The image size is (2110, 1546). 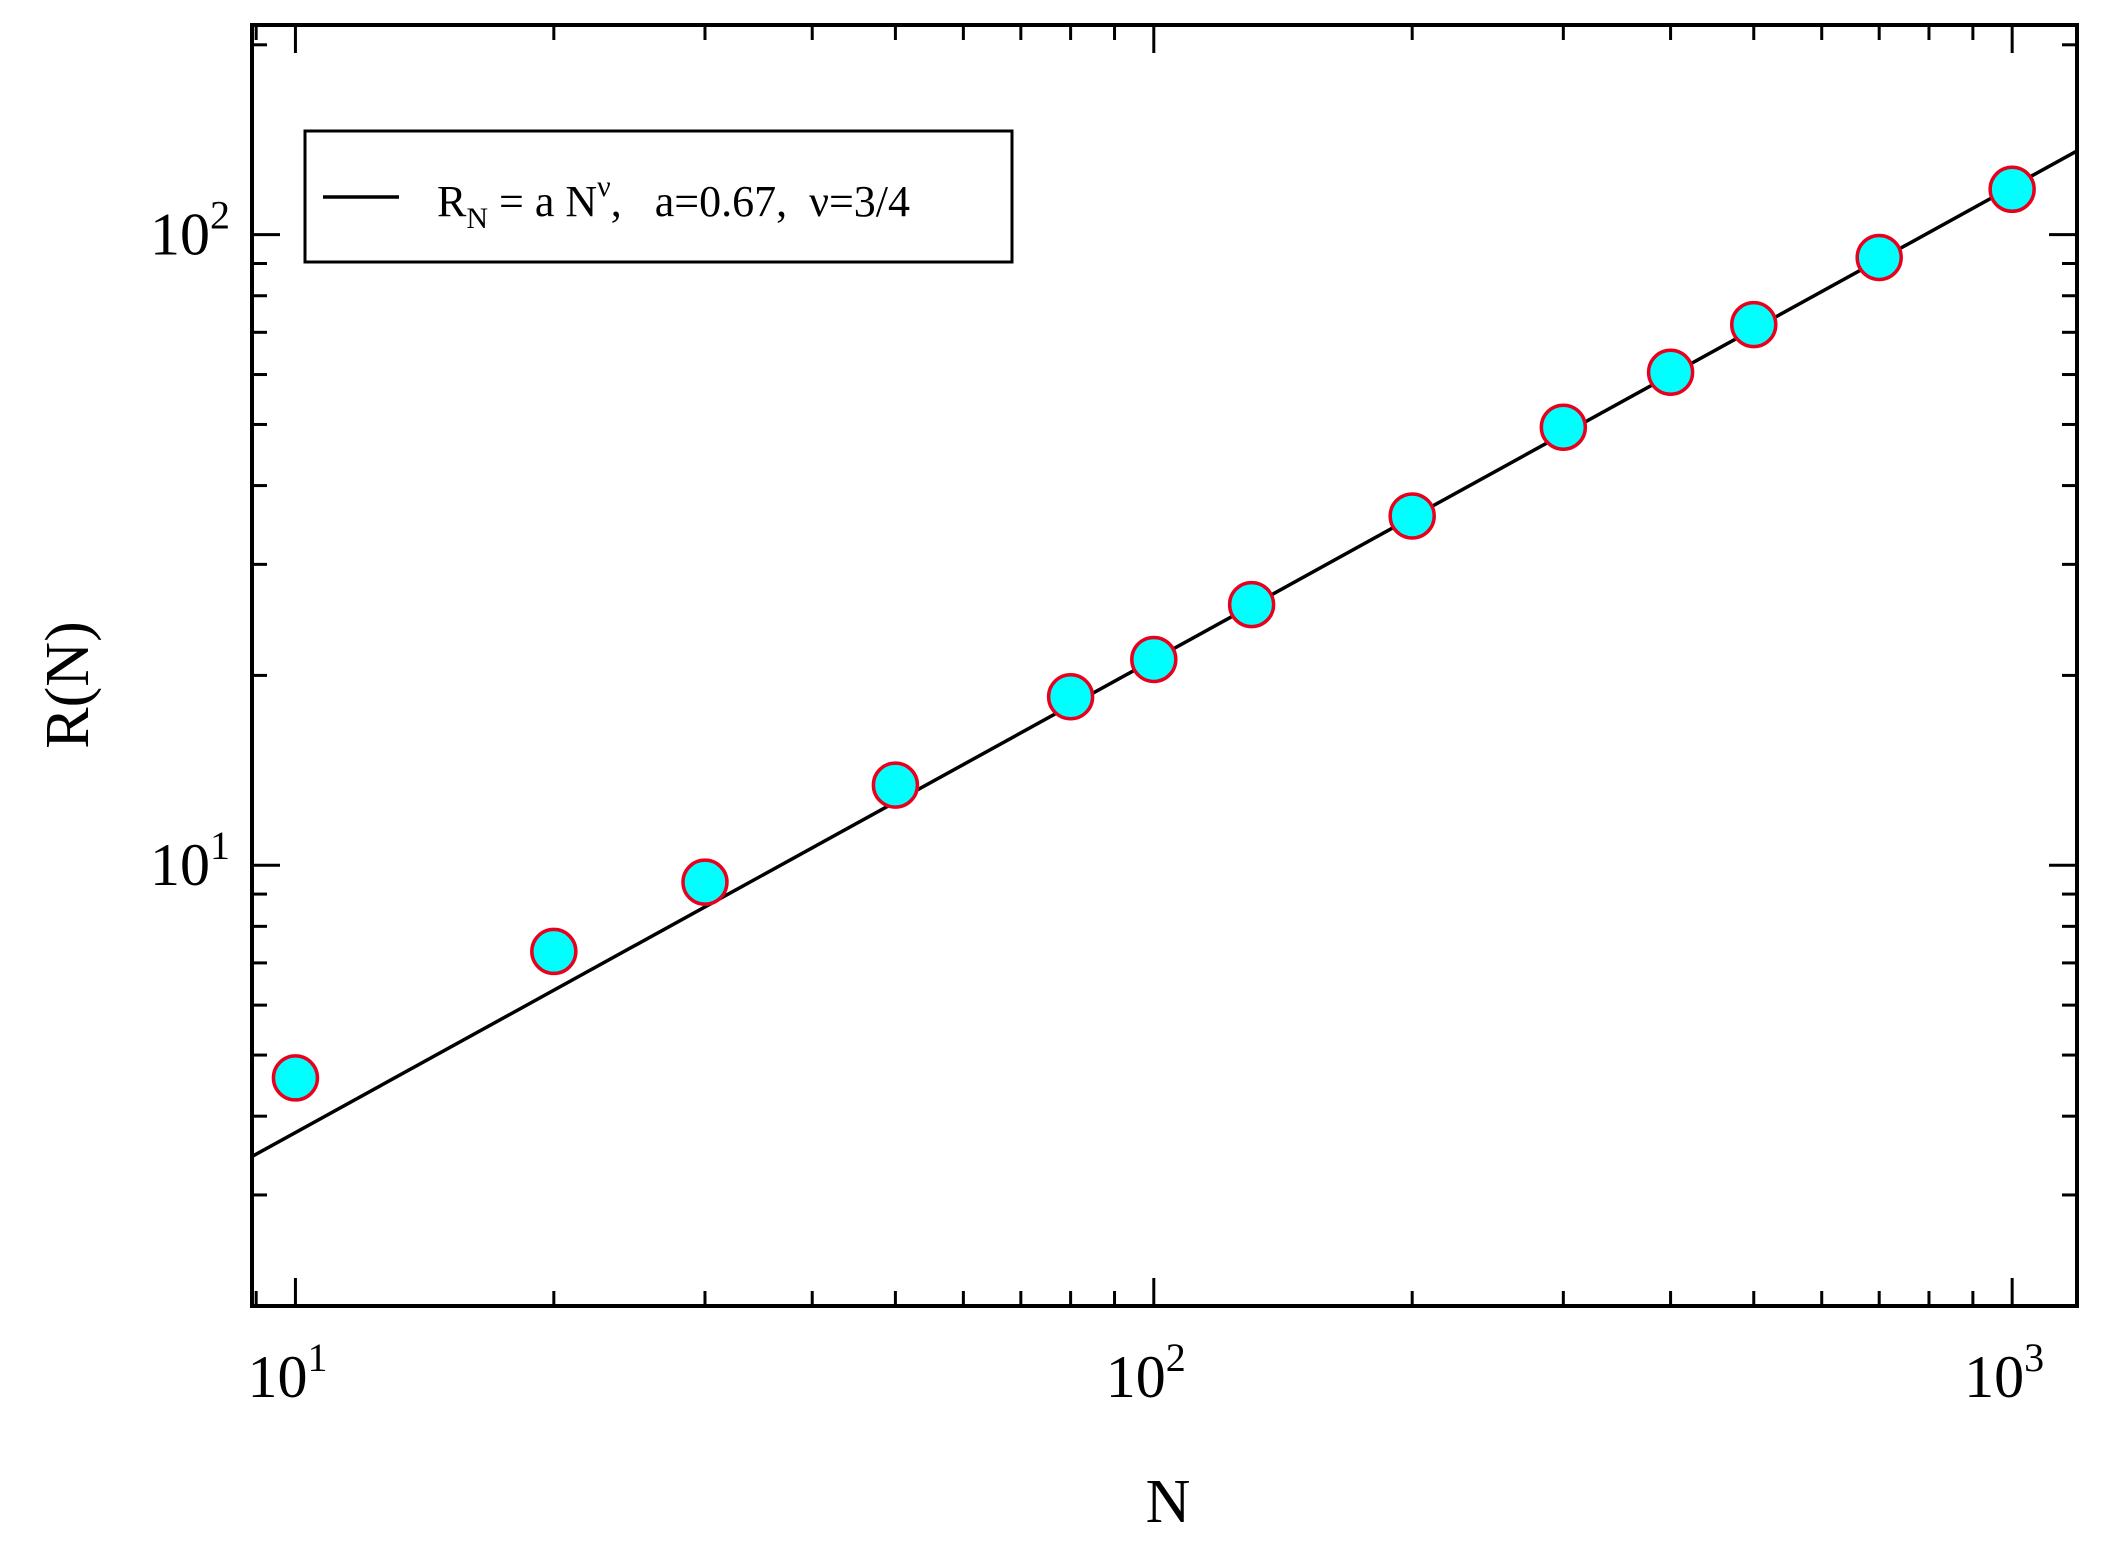 I want to click on legend-box, so click(x=658, y=196).